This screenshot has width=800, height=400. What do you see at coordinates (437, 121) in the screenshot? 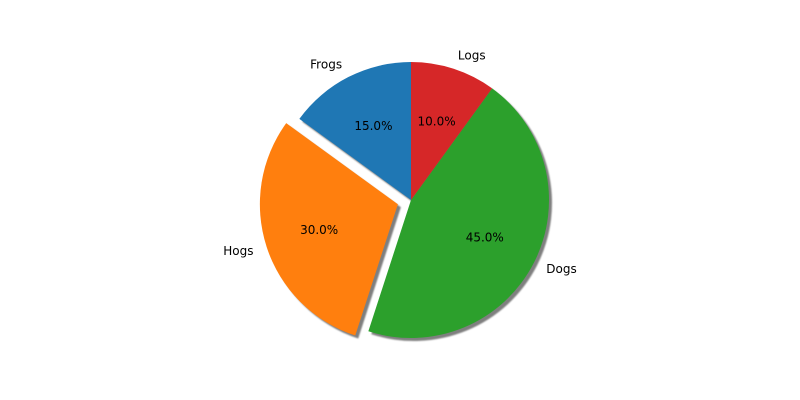
I see `pie-percent-logs: 10.0%` at bounding box center [437, 121].